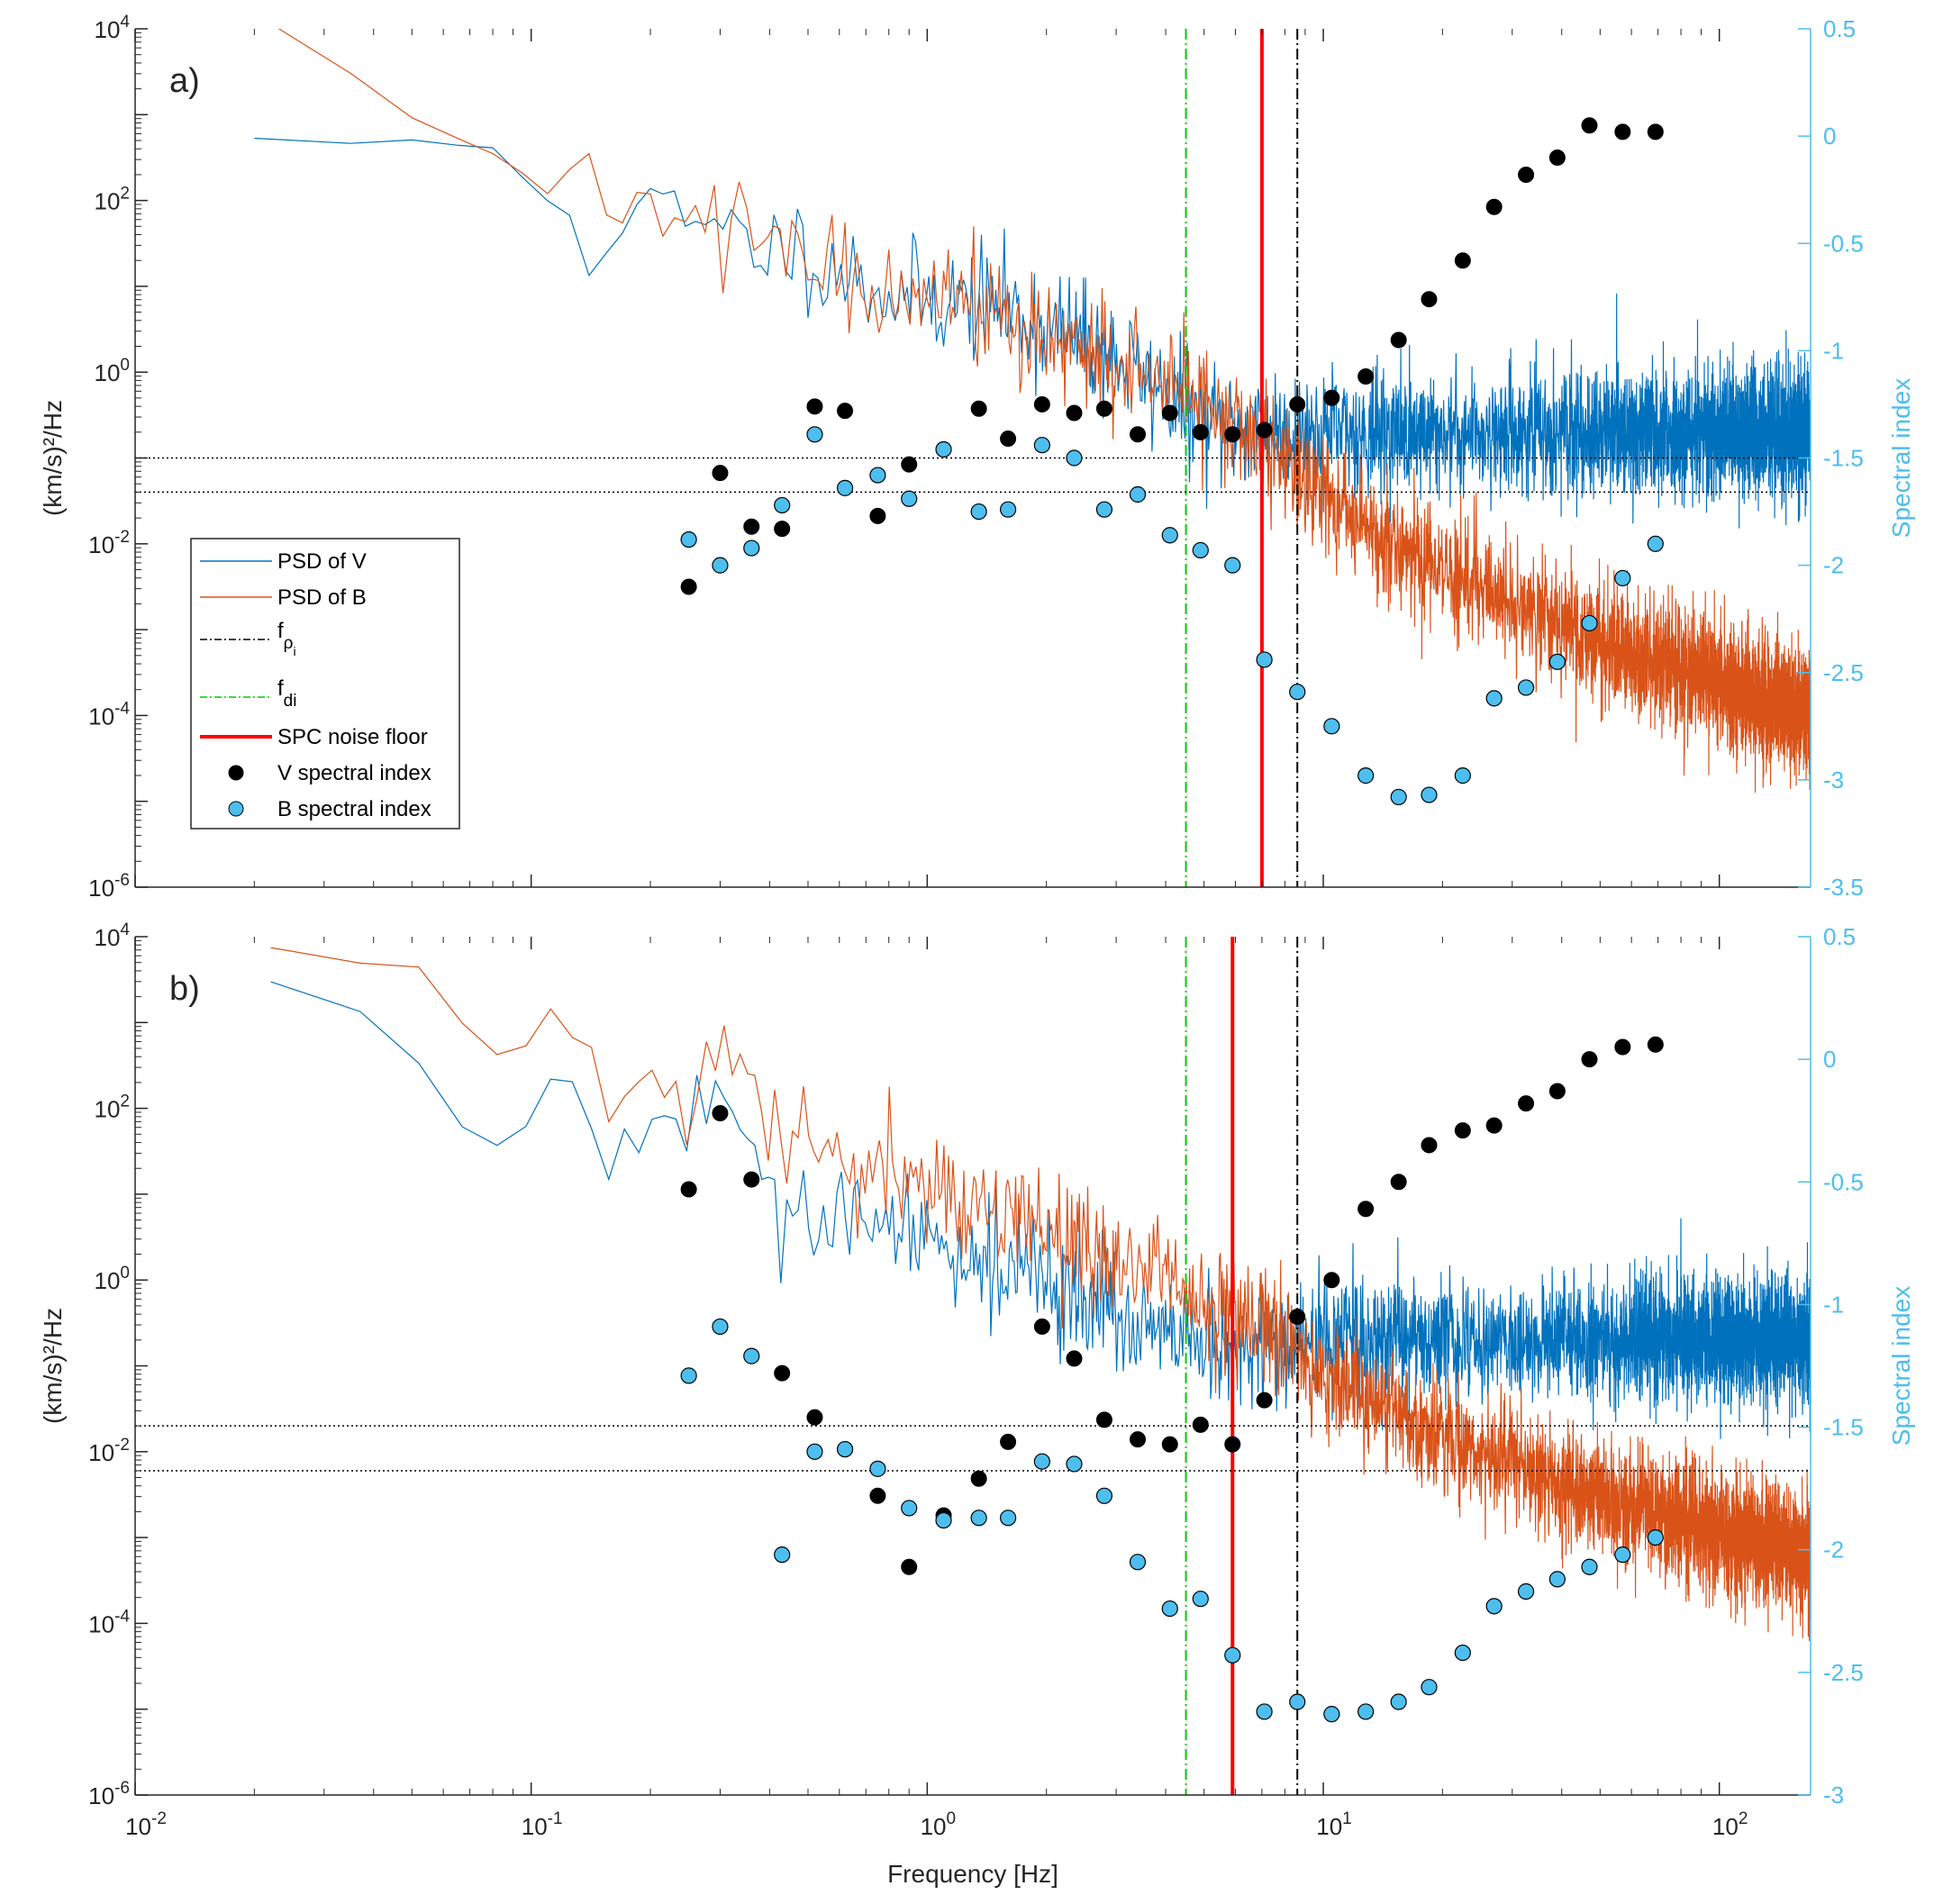 The height and width of the screenshot is (1904, 1934). What do you see at coordinates (236, 773) in the screenshot?
I see `legend-swatch-v_index` at bounding box center [236, 773].